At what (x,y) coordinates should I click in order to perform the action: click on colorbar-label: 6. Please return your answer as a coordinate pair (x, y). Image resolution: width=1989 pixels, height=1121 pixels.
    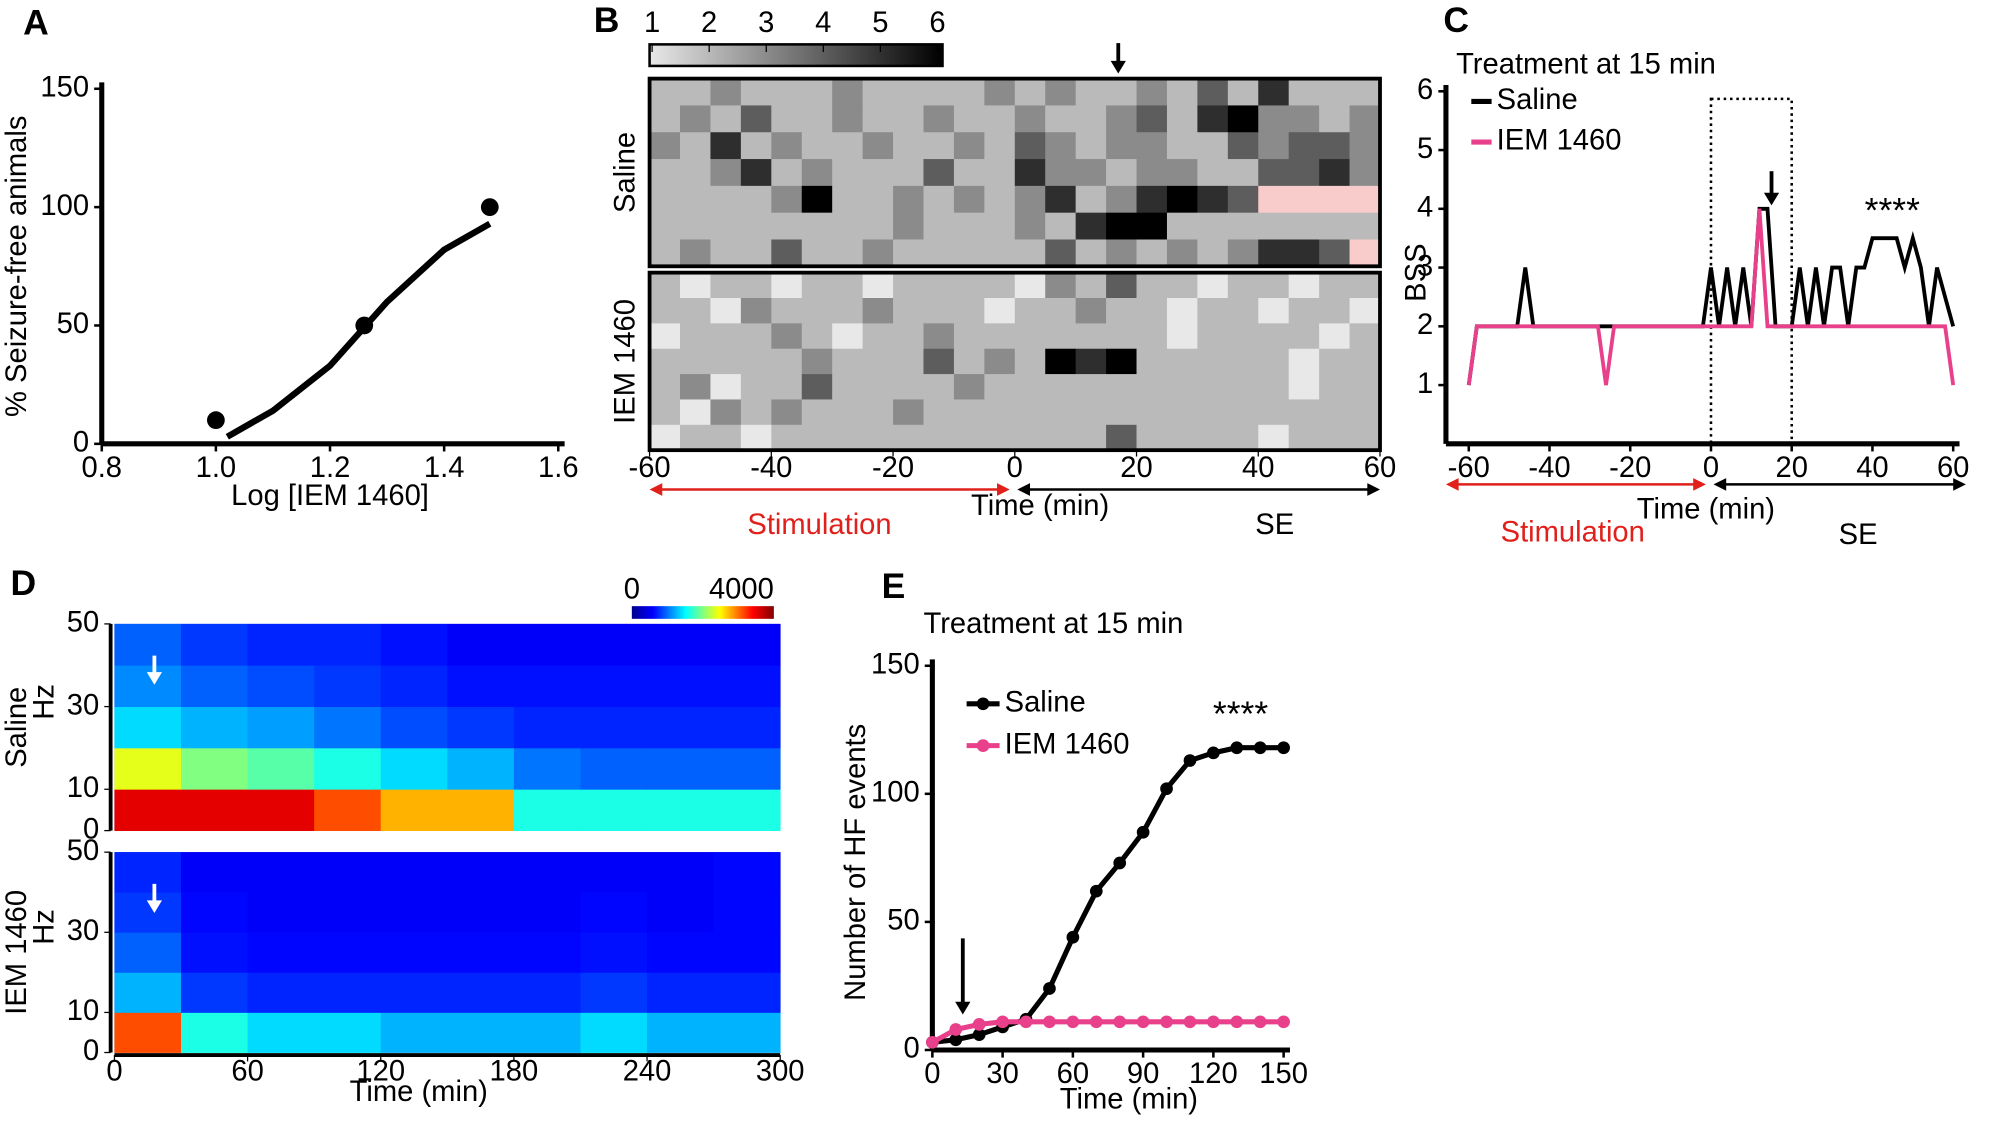
    Looking at the image, I should click on (937, 23).